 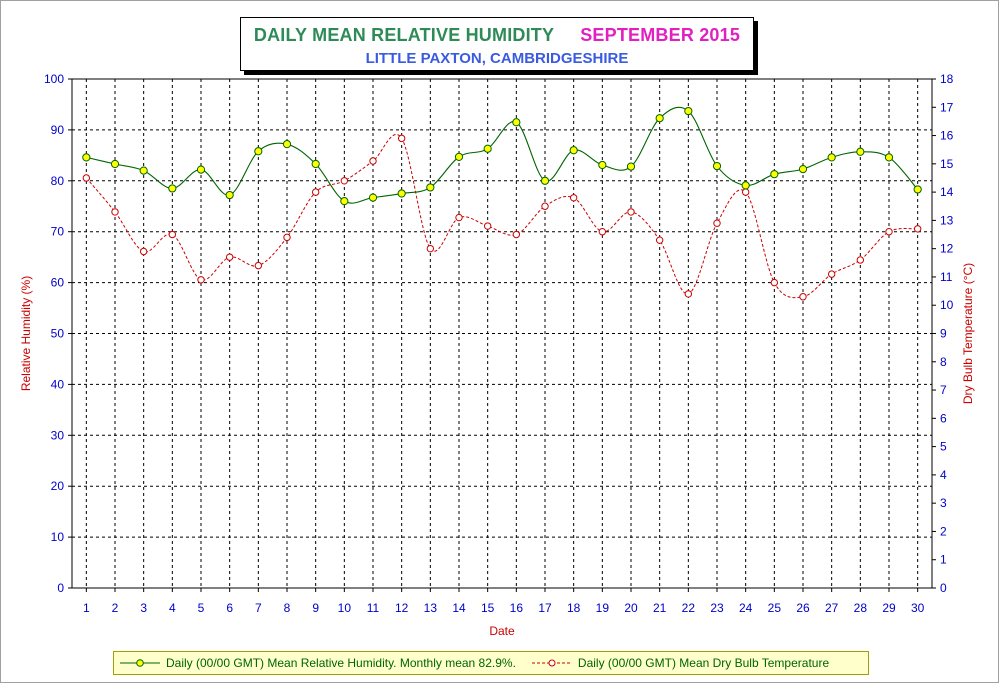 What do you see at coordinates (943, 418) in the screenshot?
I see `y2-tick-label: 6` at bounding box center [943, 418].